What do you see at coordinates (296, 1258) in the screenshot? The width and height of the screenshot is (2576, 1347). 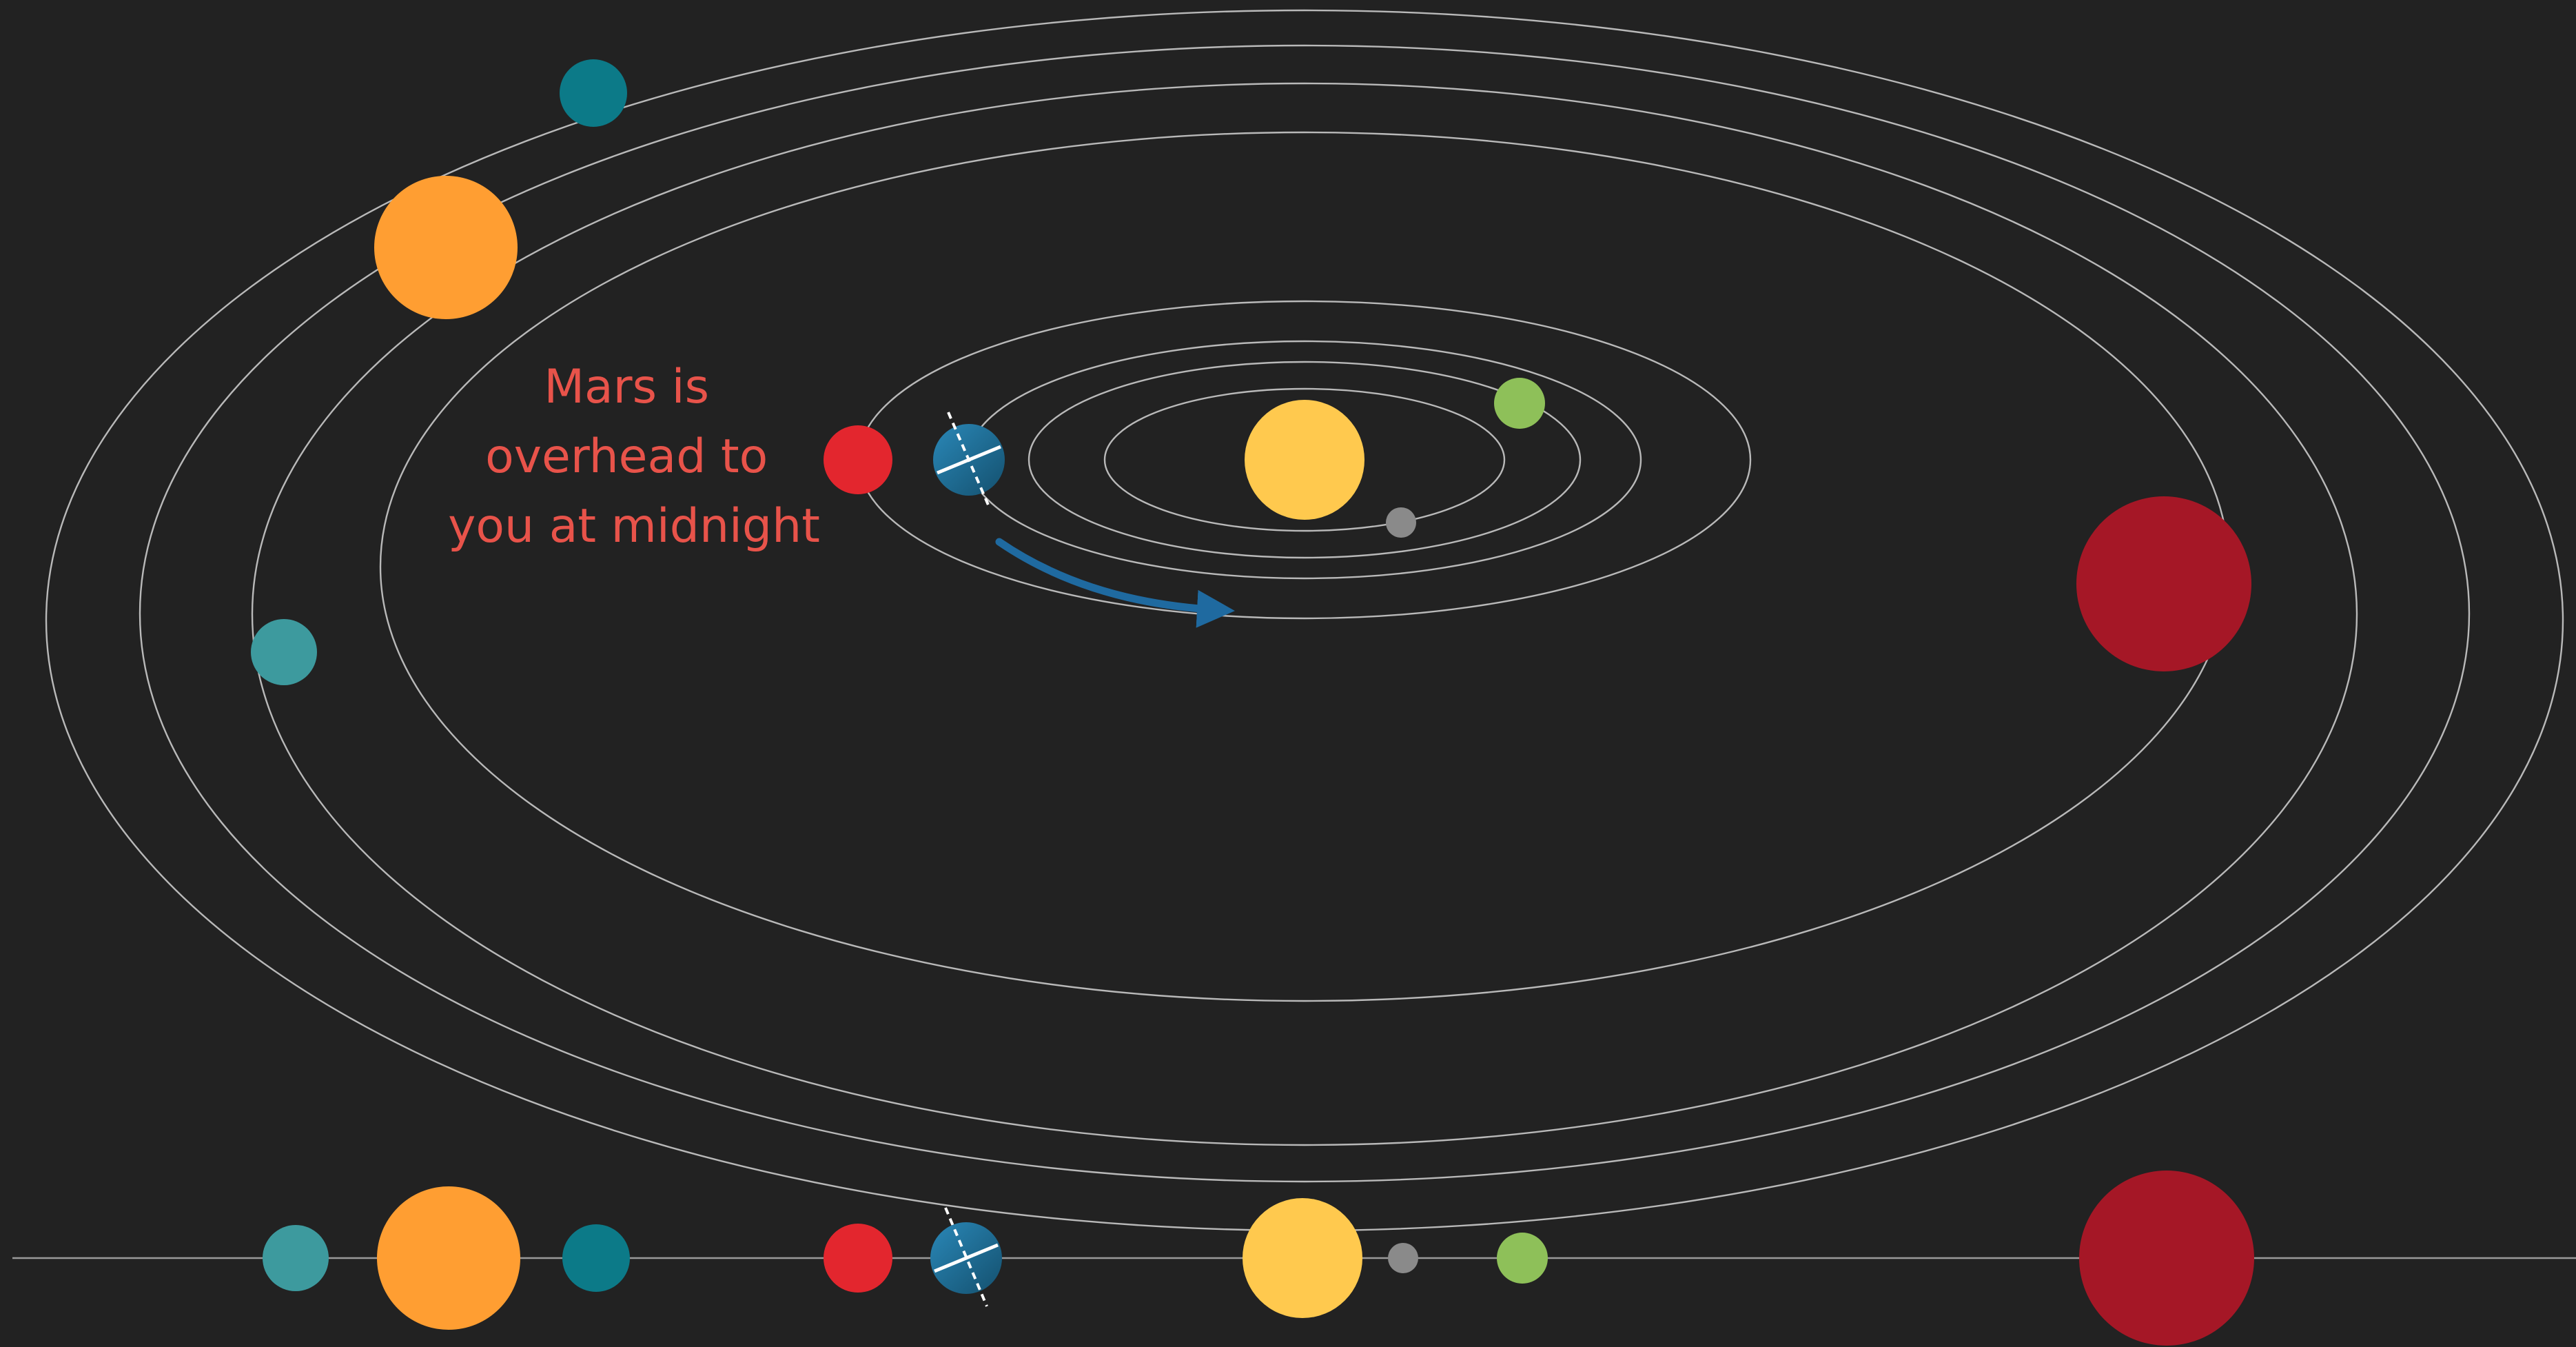 I see `neptune-aligned` at bounding box center [296, 1258].